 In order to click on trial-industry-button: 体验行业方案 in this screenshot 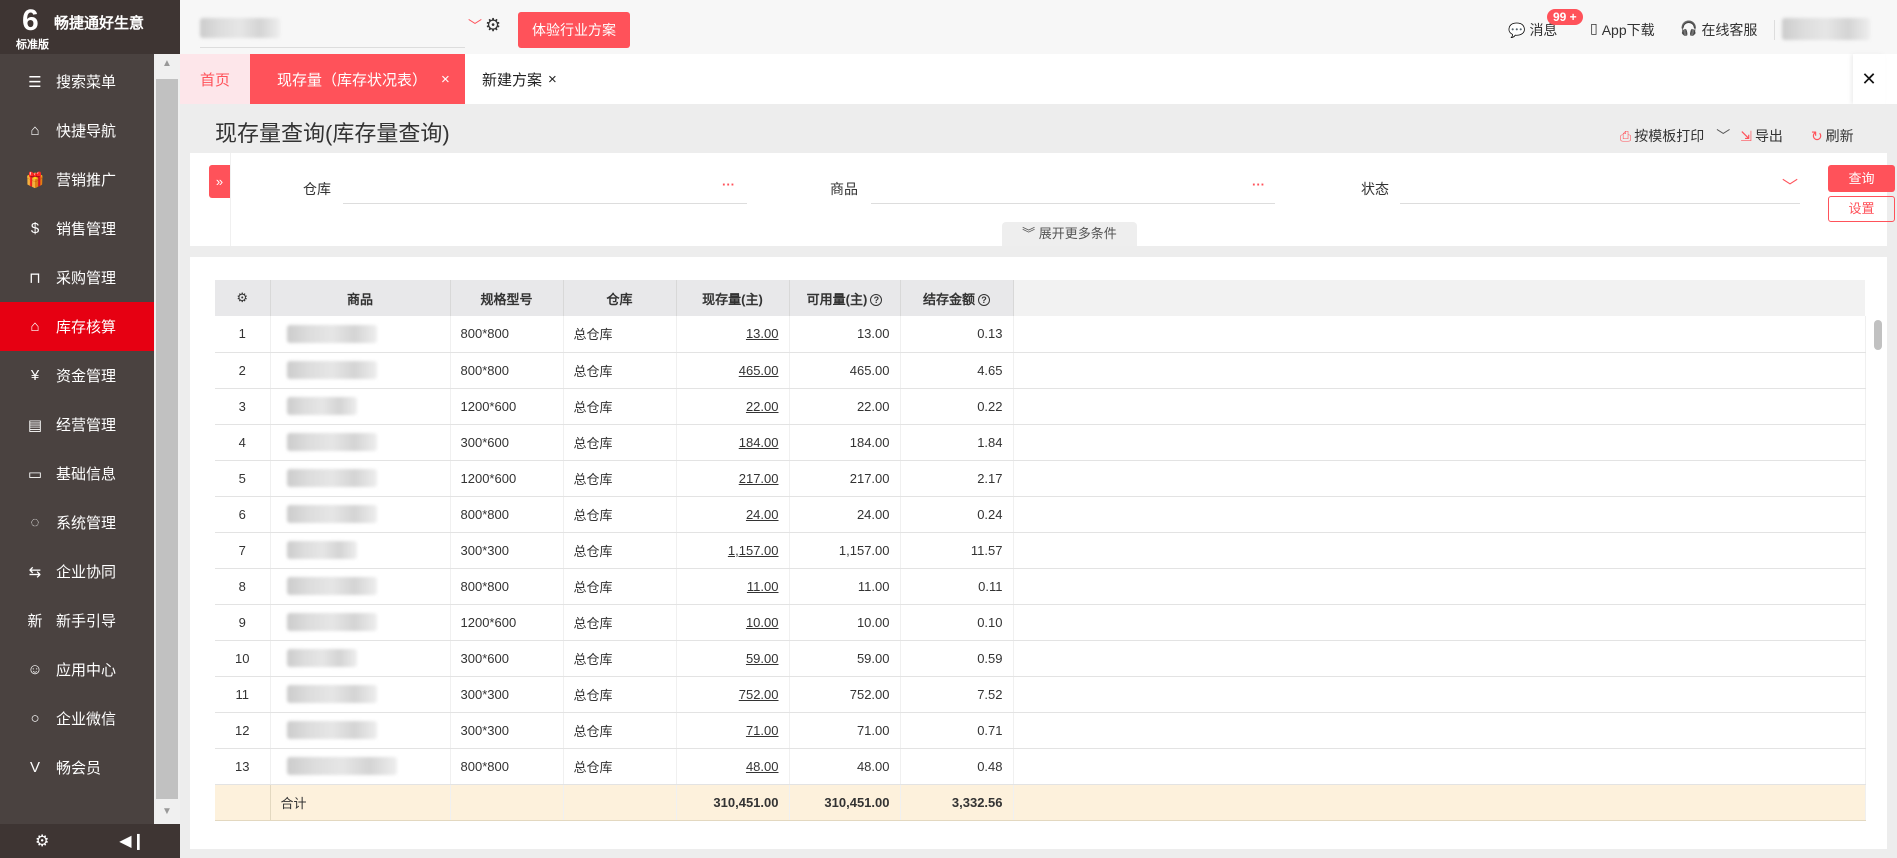, I will do `click(574, 30)`.